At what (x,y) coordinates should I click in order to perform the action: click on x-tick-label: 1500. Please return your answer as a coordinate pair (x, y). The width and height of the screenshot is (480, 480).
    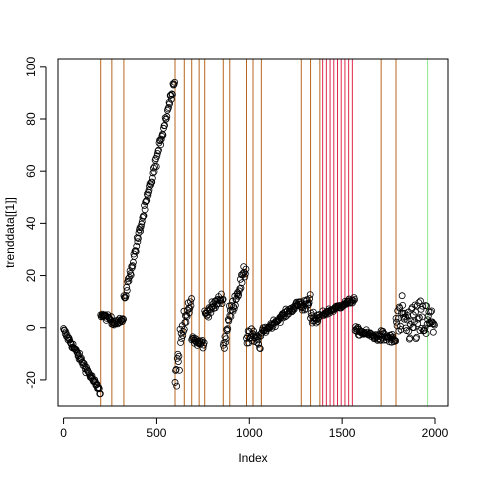
    Looking at the image, I should click on (342, 433).